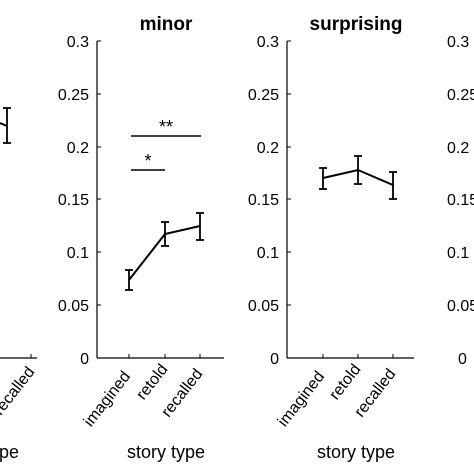 The image size is (474, 474). I want to click on y-tick-label-fragment: 0.15, so click(460, 200).